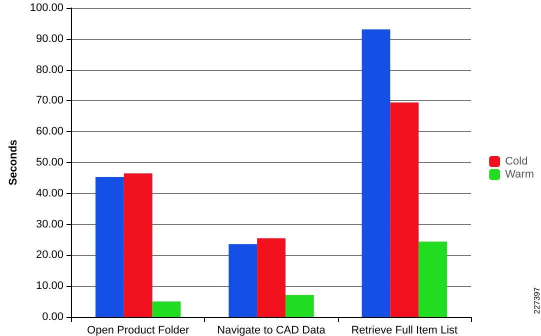  What do you see at coordinates (50, 224) in the screenshot?
I see `y-tick-label: 30.00` at bounding box center [50, 224].